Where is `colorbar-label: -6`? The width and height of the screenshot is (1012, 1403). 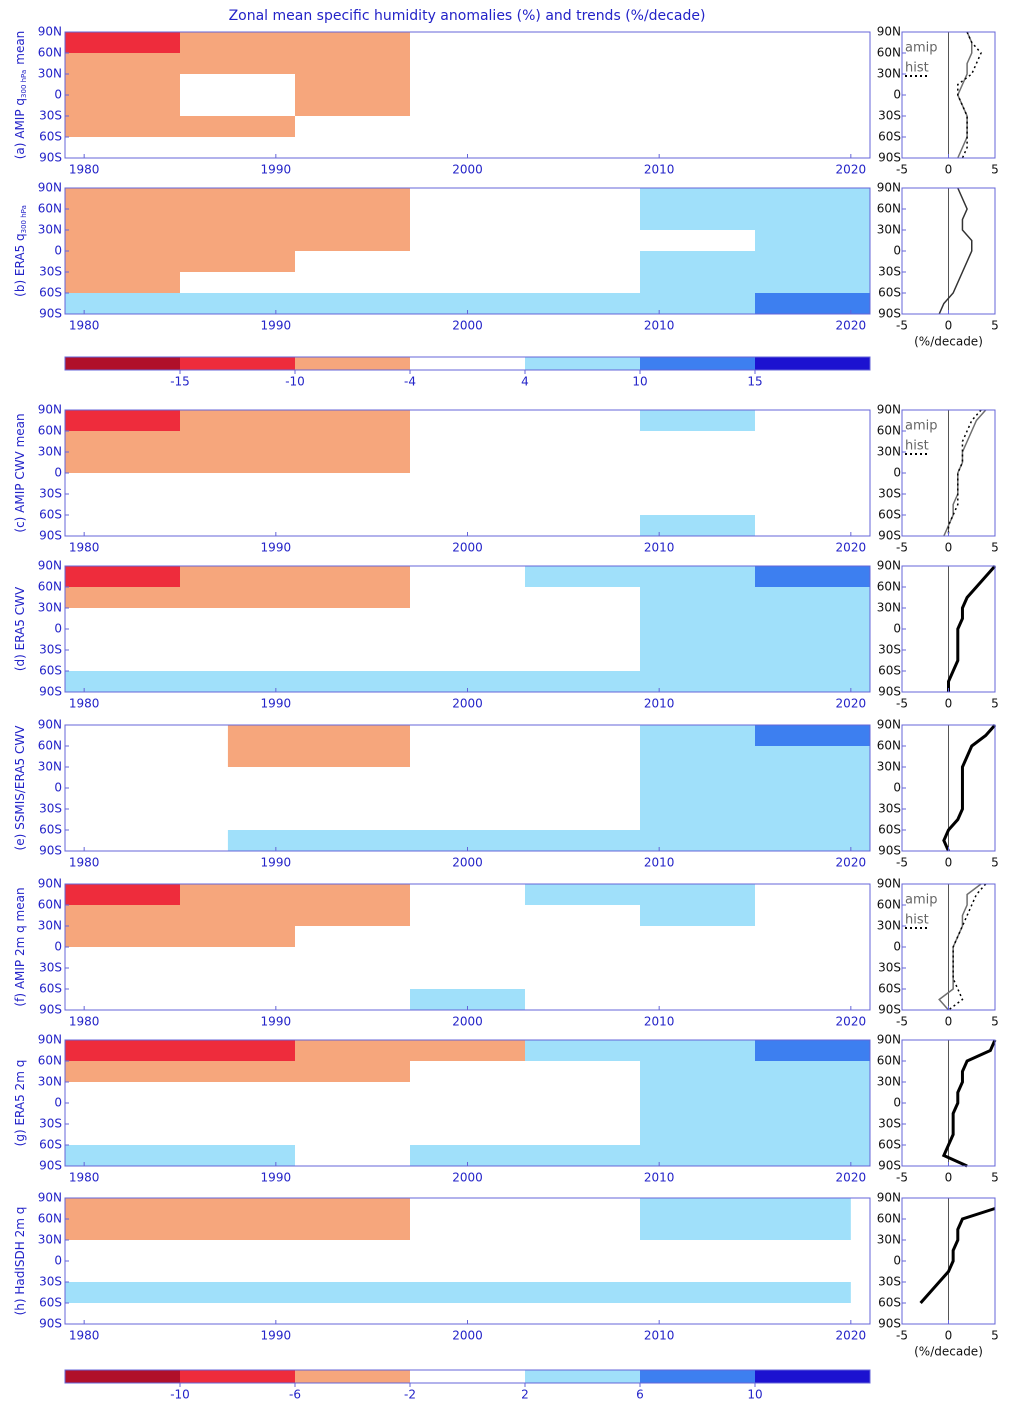
colorbar-label: -6 is located at coordinates (295, 1395).